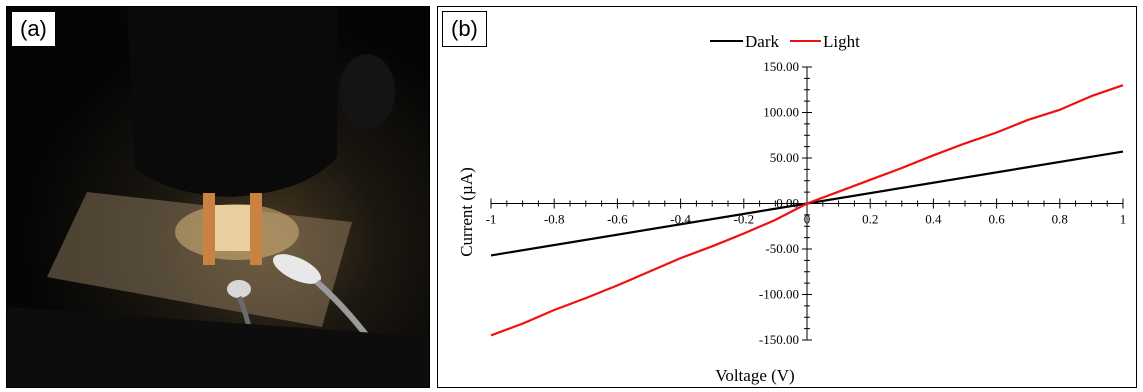 Image resolution: width=1143 pixels, height=392 pixels. Describe the element at coordinates (784, 157) in the screenshot. I see `y-tick-label: 50.00` at that location.